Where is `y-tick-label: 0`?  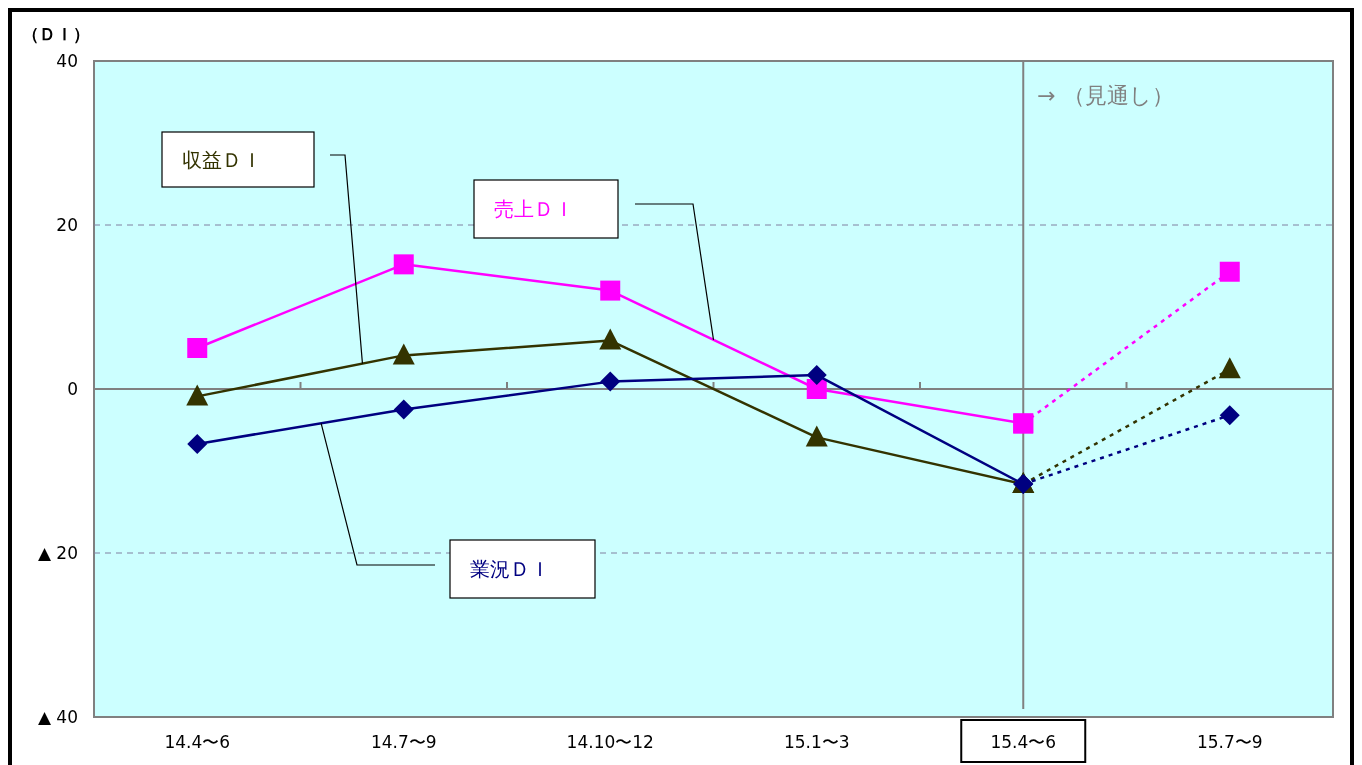
y-tick-label: 0 is located at coordinates (72, 389).